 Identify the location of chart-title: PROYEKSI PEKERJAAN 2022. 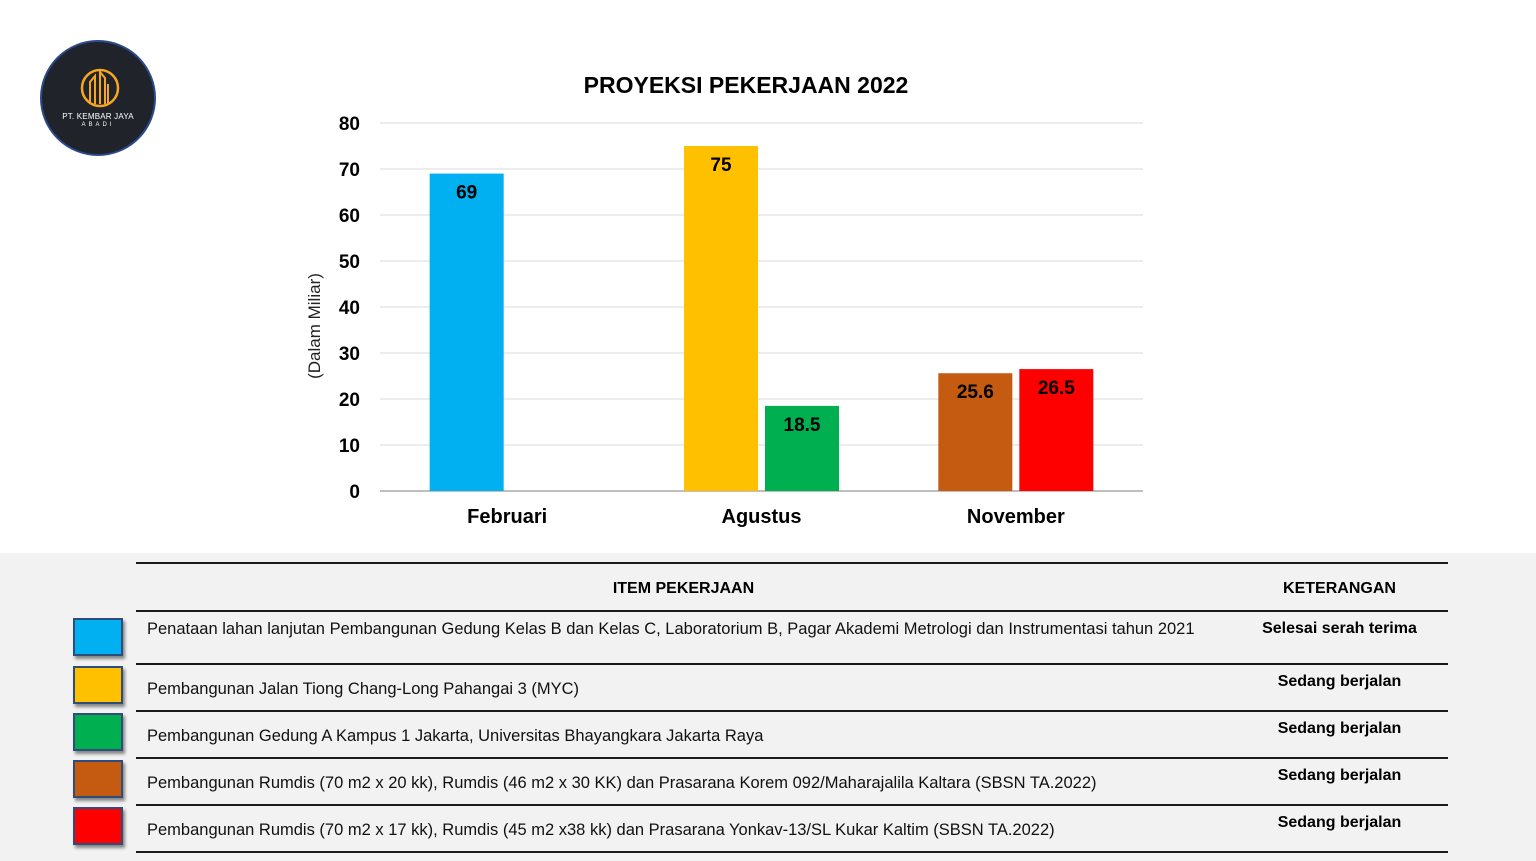
(746, 85).